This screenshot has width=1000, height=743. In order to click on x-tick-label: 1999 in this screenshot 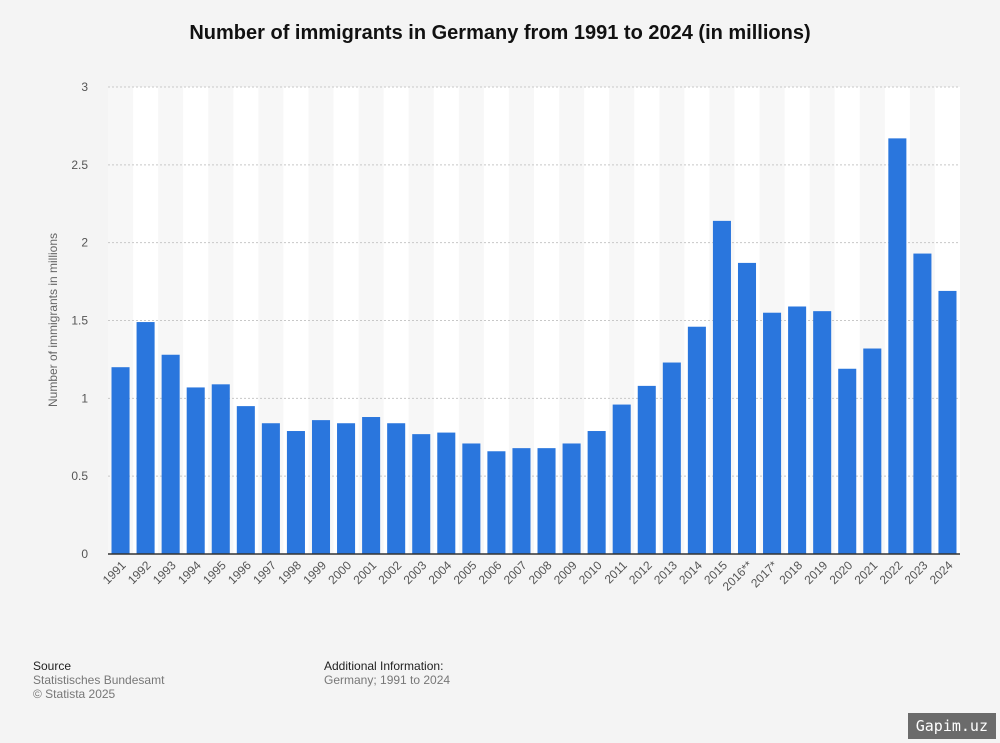, I will do `click(314, 572)`.